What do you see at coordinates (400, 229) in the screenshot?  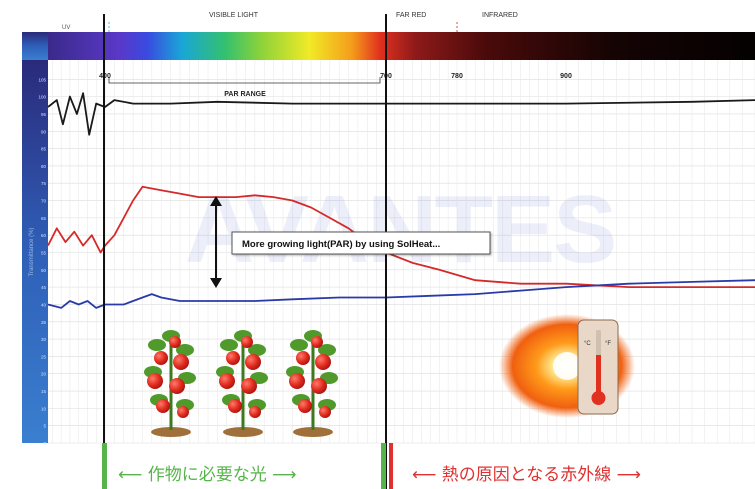 I see `watermark: AVANTES` at bounding box center [400, 229].